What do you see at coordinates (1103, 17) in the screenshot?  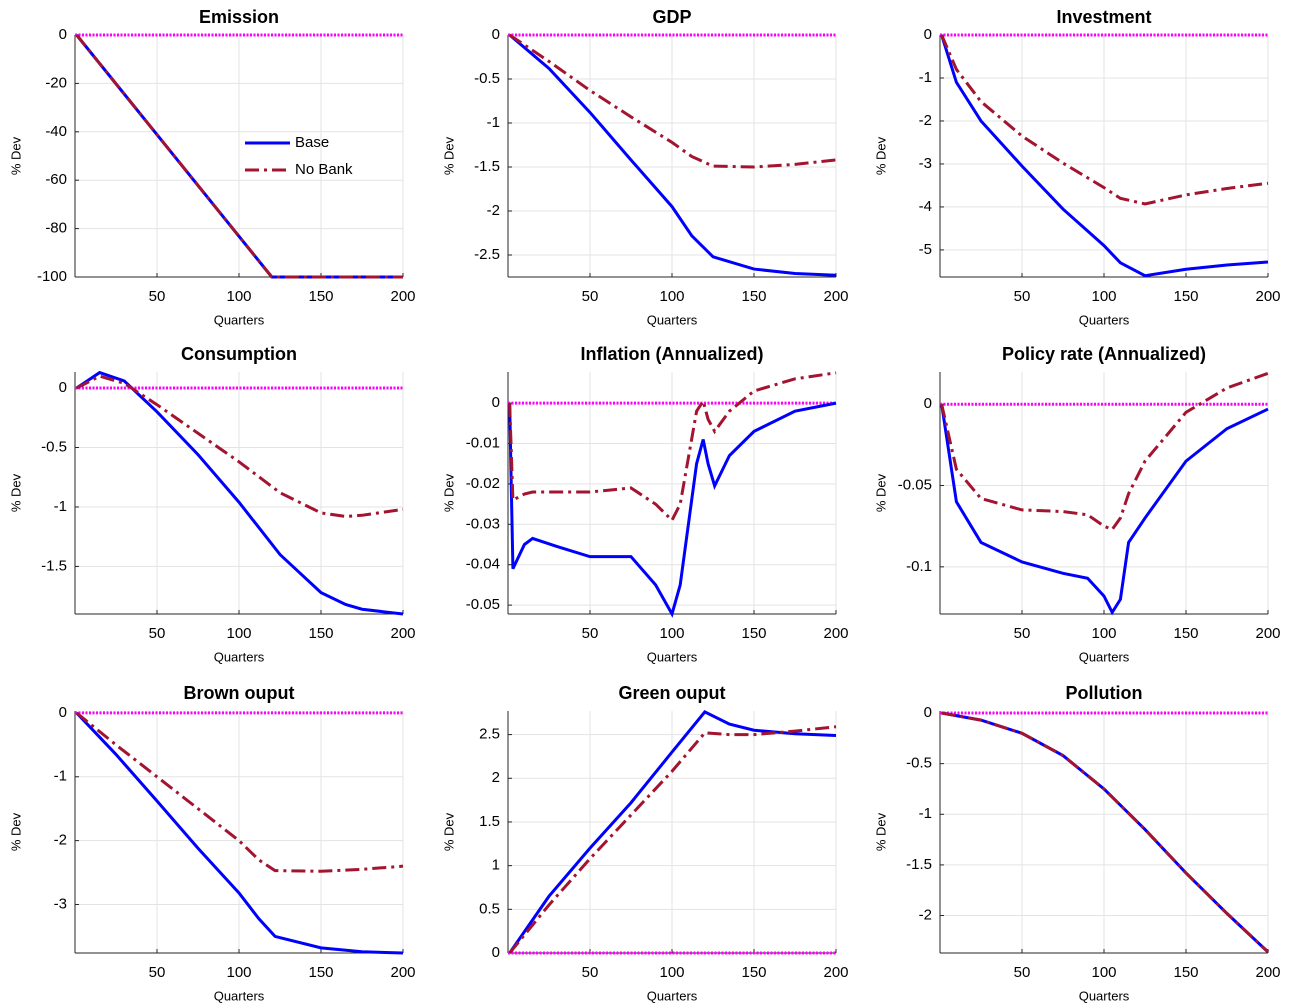 I see `subplot-title: Investment` at bounding box center [1103, 17].